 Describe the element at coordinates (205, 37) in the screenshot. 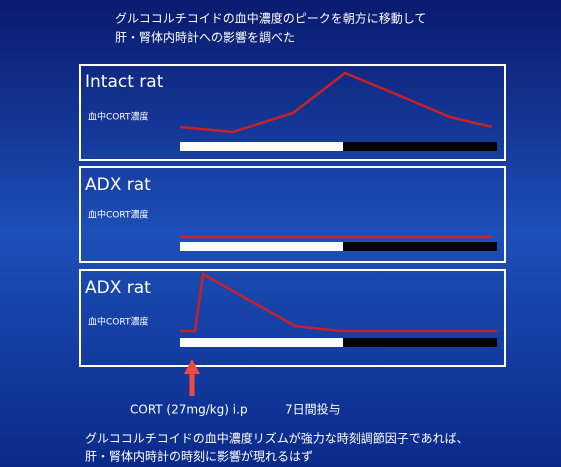

I see `header-line: 肝・腎体内時計への影響を調べた` at that location.